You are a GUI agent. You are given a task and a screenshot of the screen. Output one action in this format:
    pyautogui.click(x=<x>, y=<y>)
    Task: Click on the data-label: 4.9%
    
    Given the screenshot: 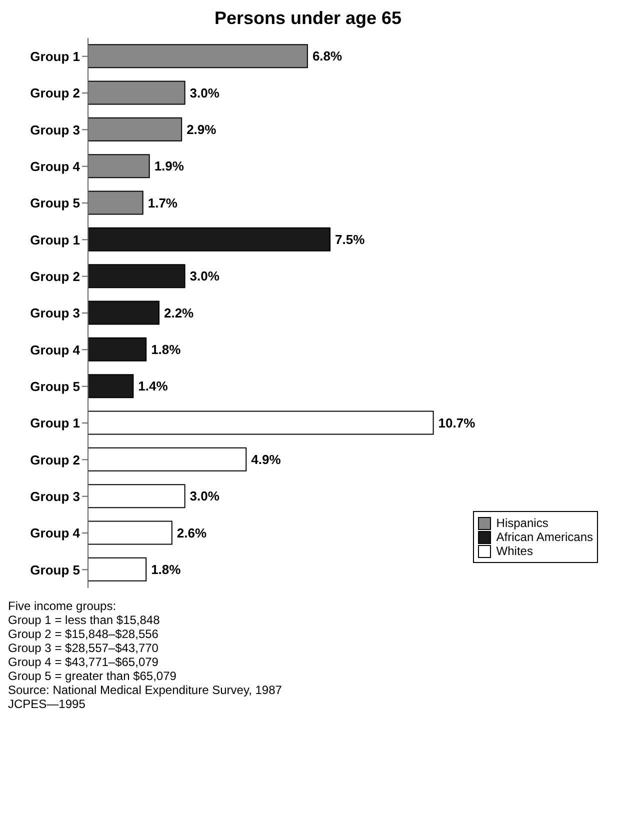 What is the action you would take?
    pyautogui.click(x=266, y=460)
    